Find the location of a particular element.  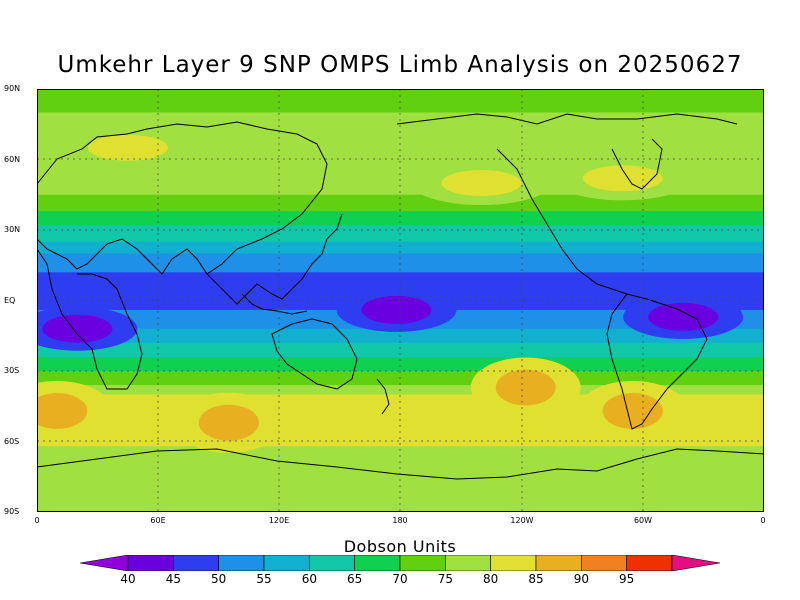

colorbar-tick-label: 90 is located at coordinates (581, 579).